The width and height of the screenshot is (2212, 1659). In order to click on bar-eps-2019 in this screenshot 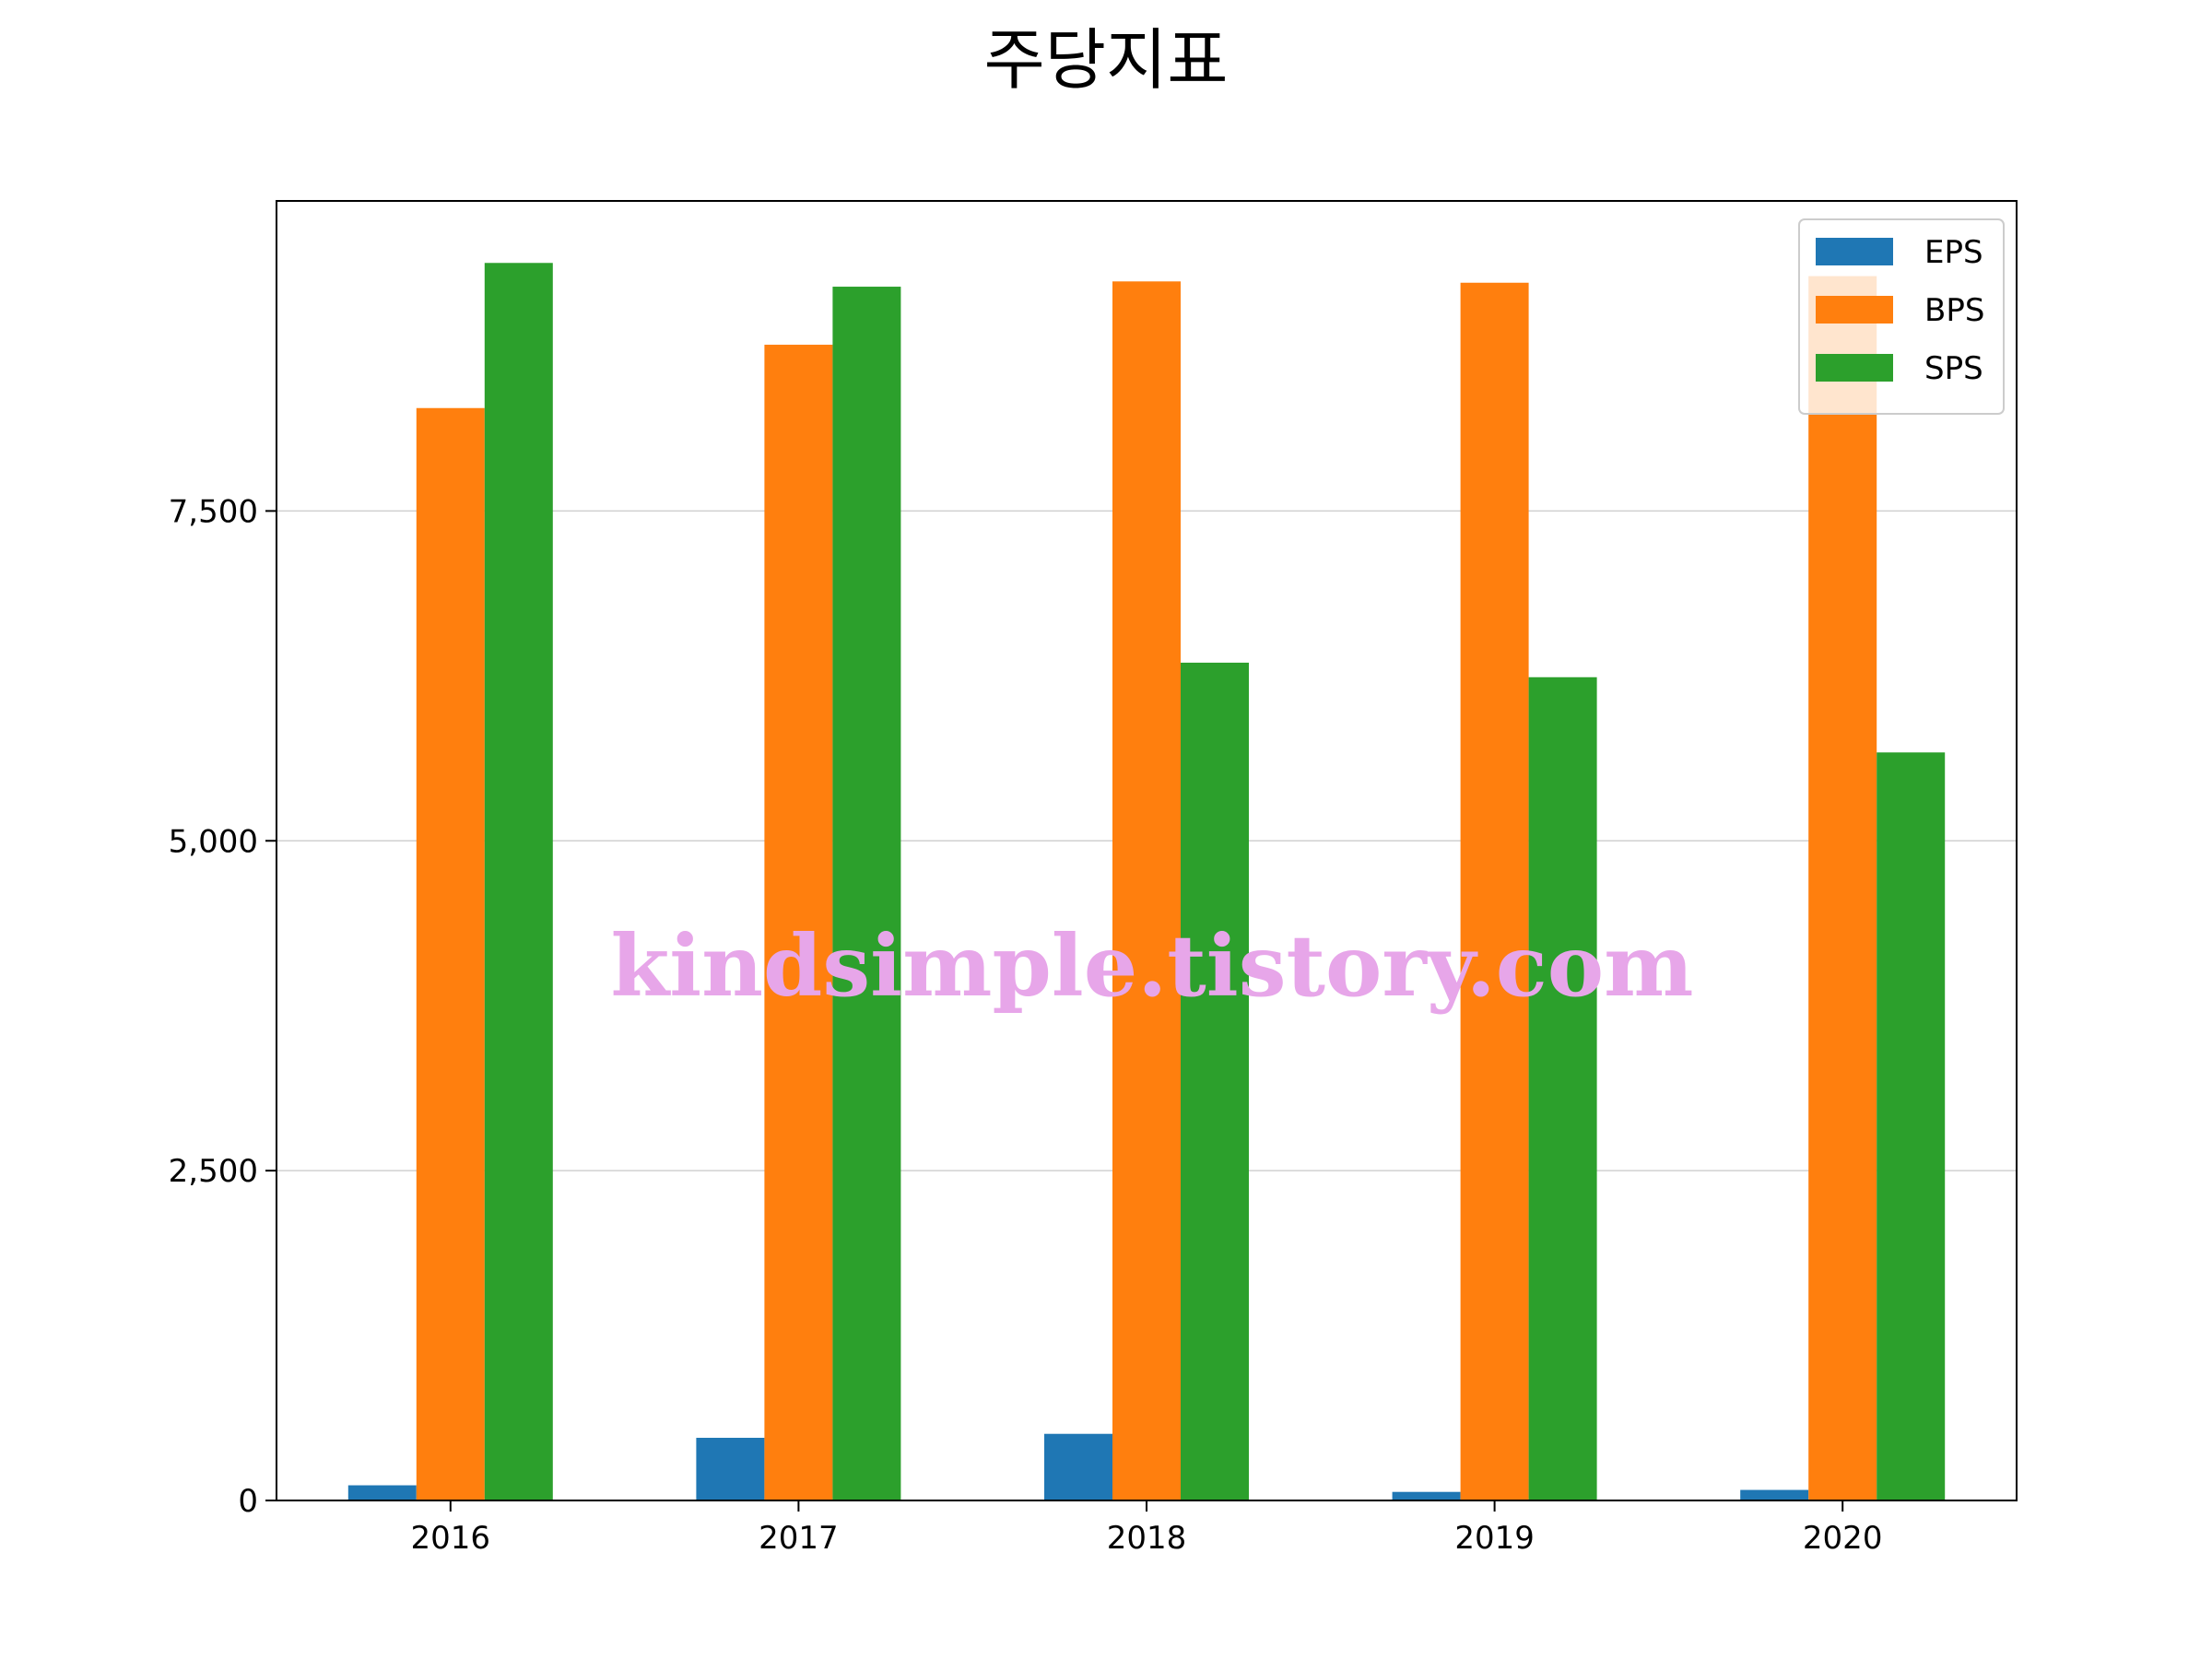, I will do `click(1426, 1495)`.